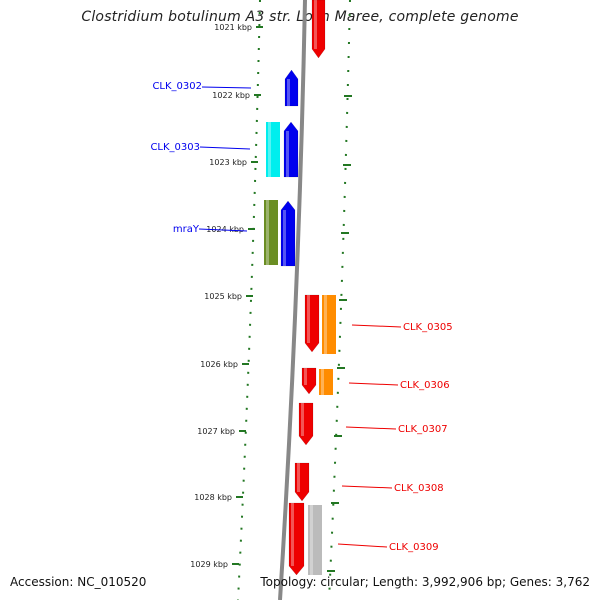 The width and height of the screenshot is (600, 600). I want to click on tick-label: 1025 kbp, so click(223, 296).